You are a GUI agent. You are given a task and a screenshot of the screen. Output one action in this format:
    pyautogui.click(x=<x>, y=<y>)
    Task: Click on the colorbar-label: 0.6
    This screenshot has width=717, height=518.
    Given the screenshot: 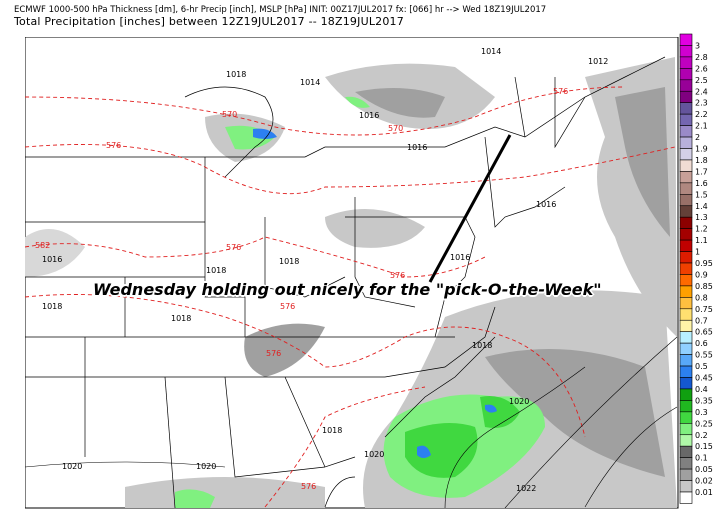 What is the action you would take?
    pyautogui.click(x=701, y=343)
    